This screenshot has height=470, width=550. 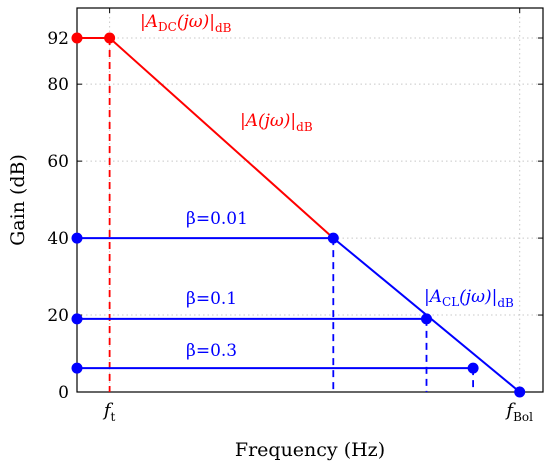 What do you see at coordinates (310, 450) in the screenshot?
I see `x-axis-title: Frequency (Hz)` at bounding box center [310, 450].